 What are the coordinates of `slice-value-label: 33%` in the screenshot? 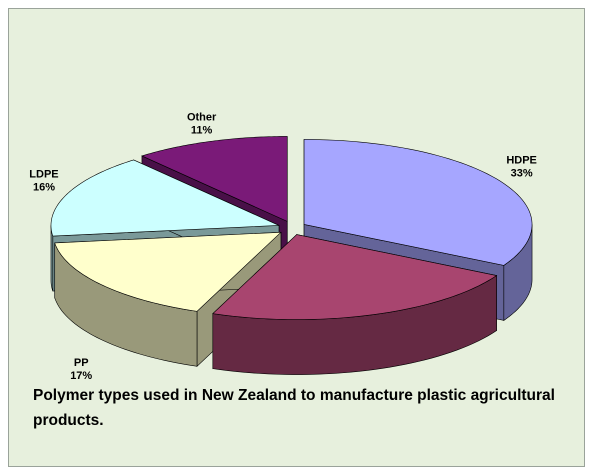 It's located at (522, 173).